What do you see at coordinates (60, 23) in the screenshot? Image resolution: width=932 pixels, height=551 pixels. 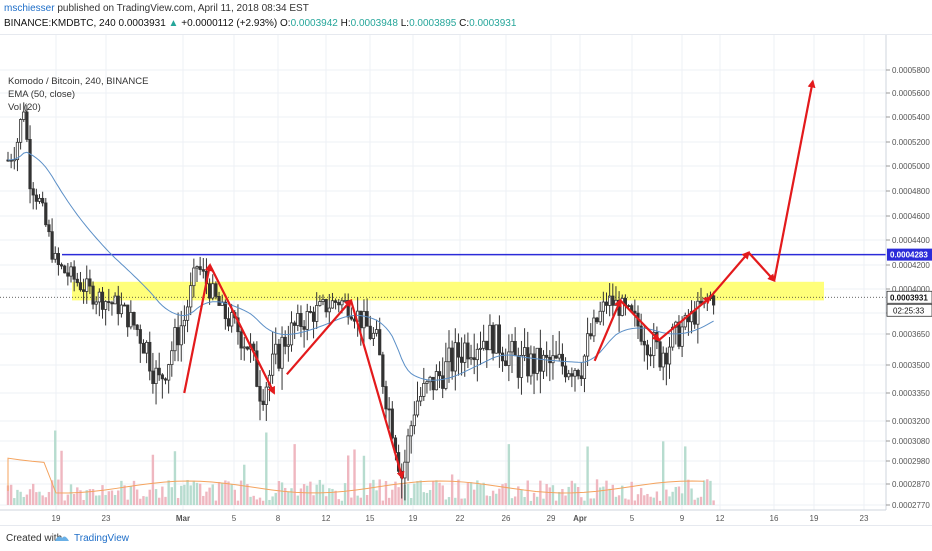 I see `symbol-label: BINANCE:KMDBTC, 240` at bounding box center [60, 23].